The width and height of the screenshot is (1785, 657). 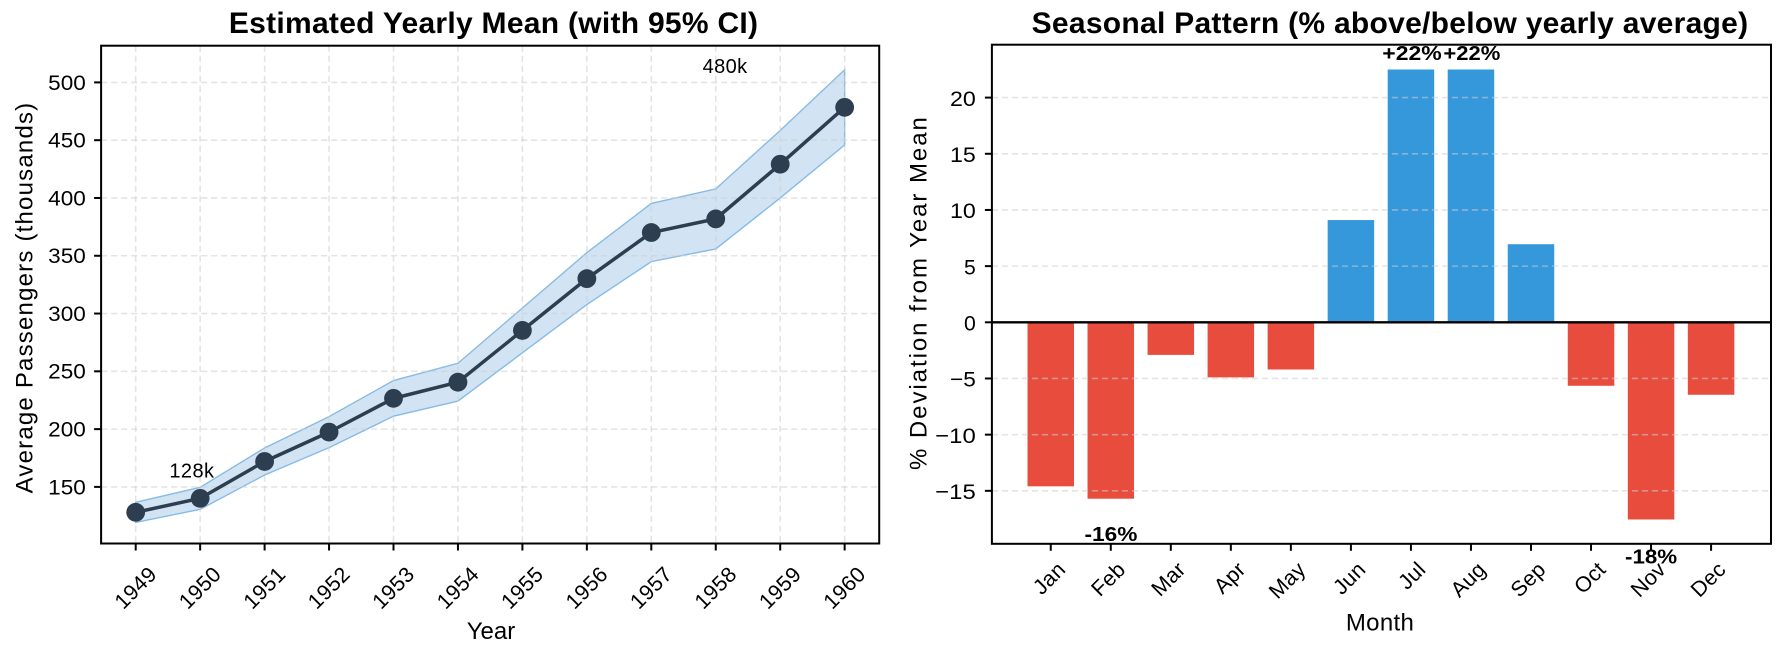 What do you see at coordinates (963, 211) in the screenshot?
I see `svg-text: 10` at bounding box center [963, 211].